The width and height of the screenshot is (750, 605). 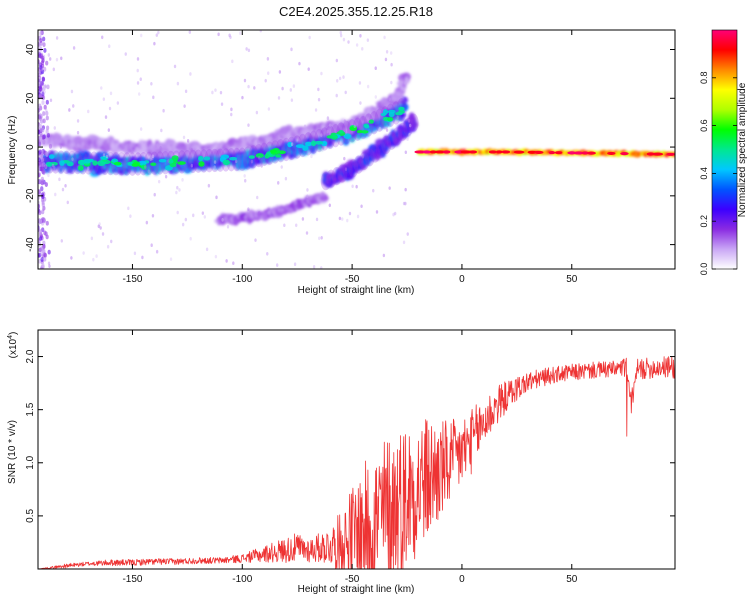 What do you see at coordinates (704, 78) in the screenshot?
I see `colorbar-tick-label: 0.8` at bounding box center [704, 78].